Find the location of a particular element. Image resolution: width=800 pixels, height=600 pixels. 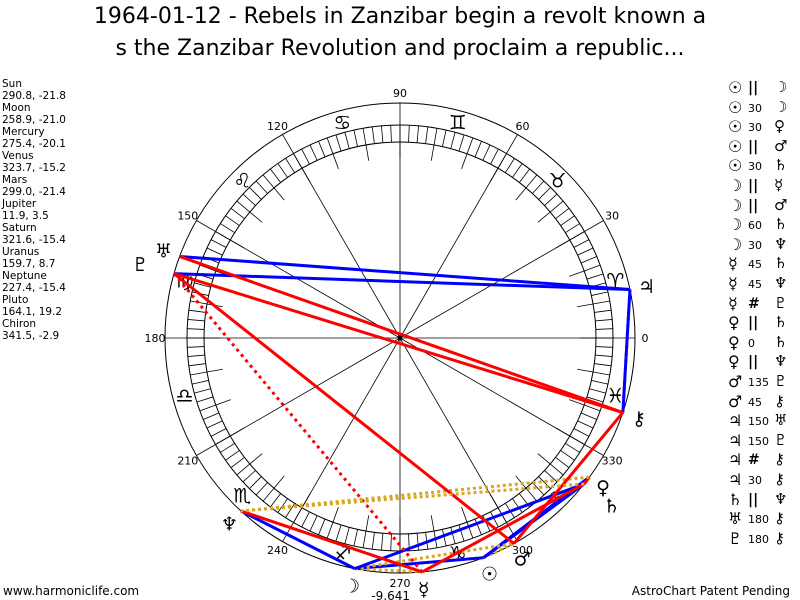

planet-glyph-icon: ☿ is located at coordinates (733, 264).